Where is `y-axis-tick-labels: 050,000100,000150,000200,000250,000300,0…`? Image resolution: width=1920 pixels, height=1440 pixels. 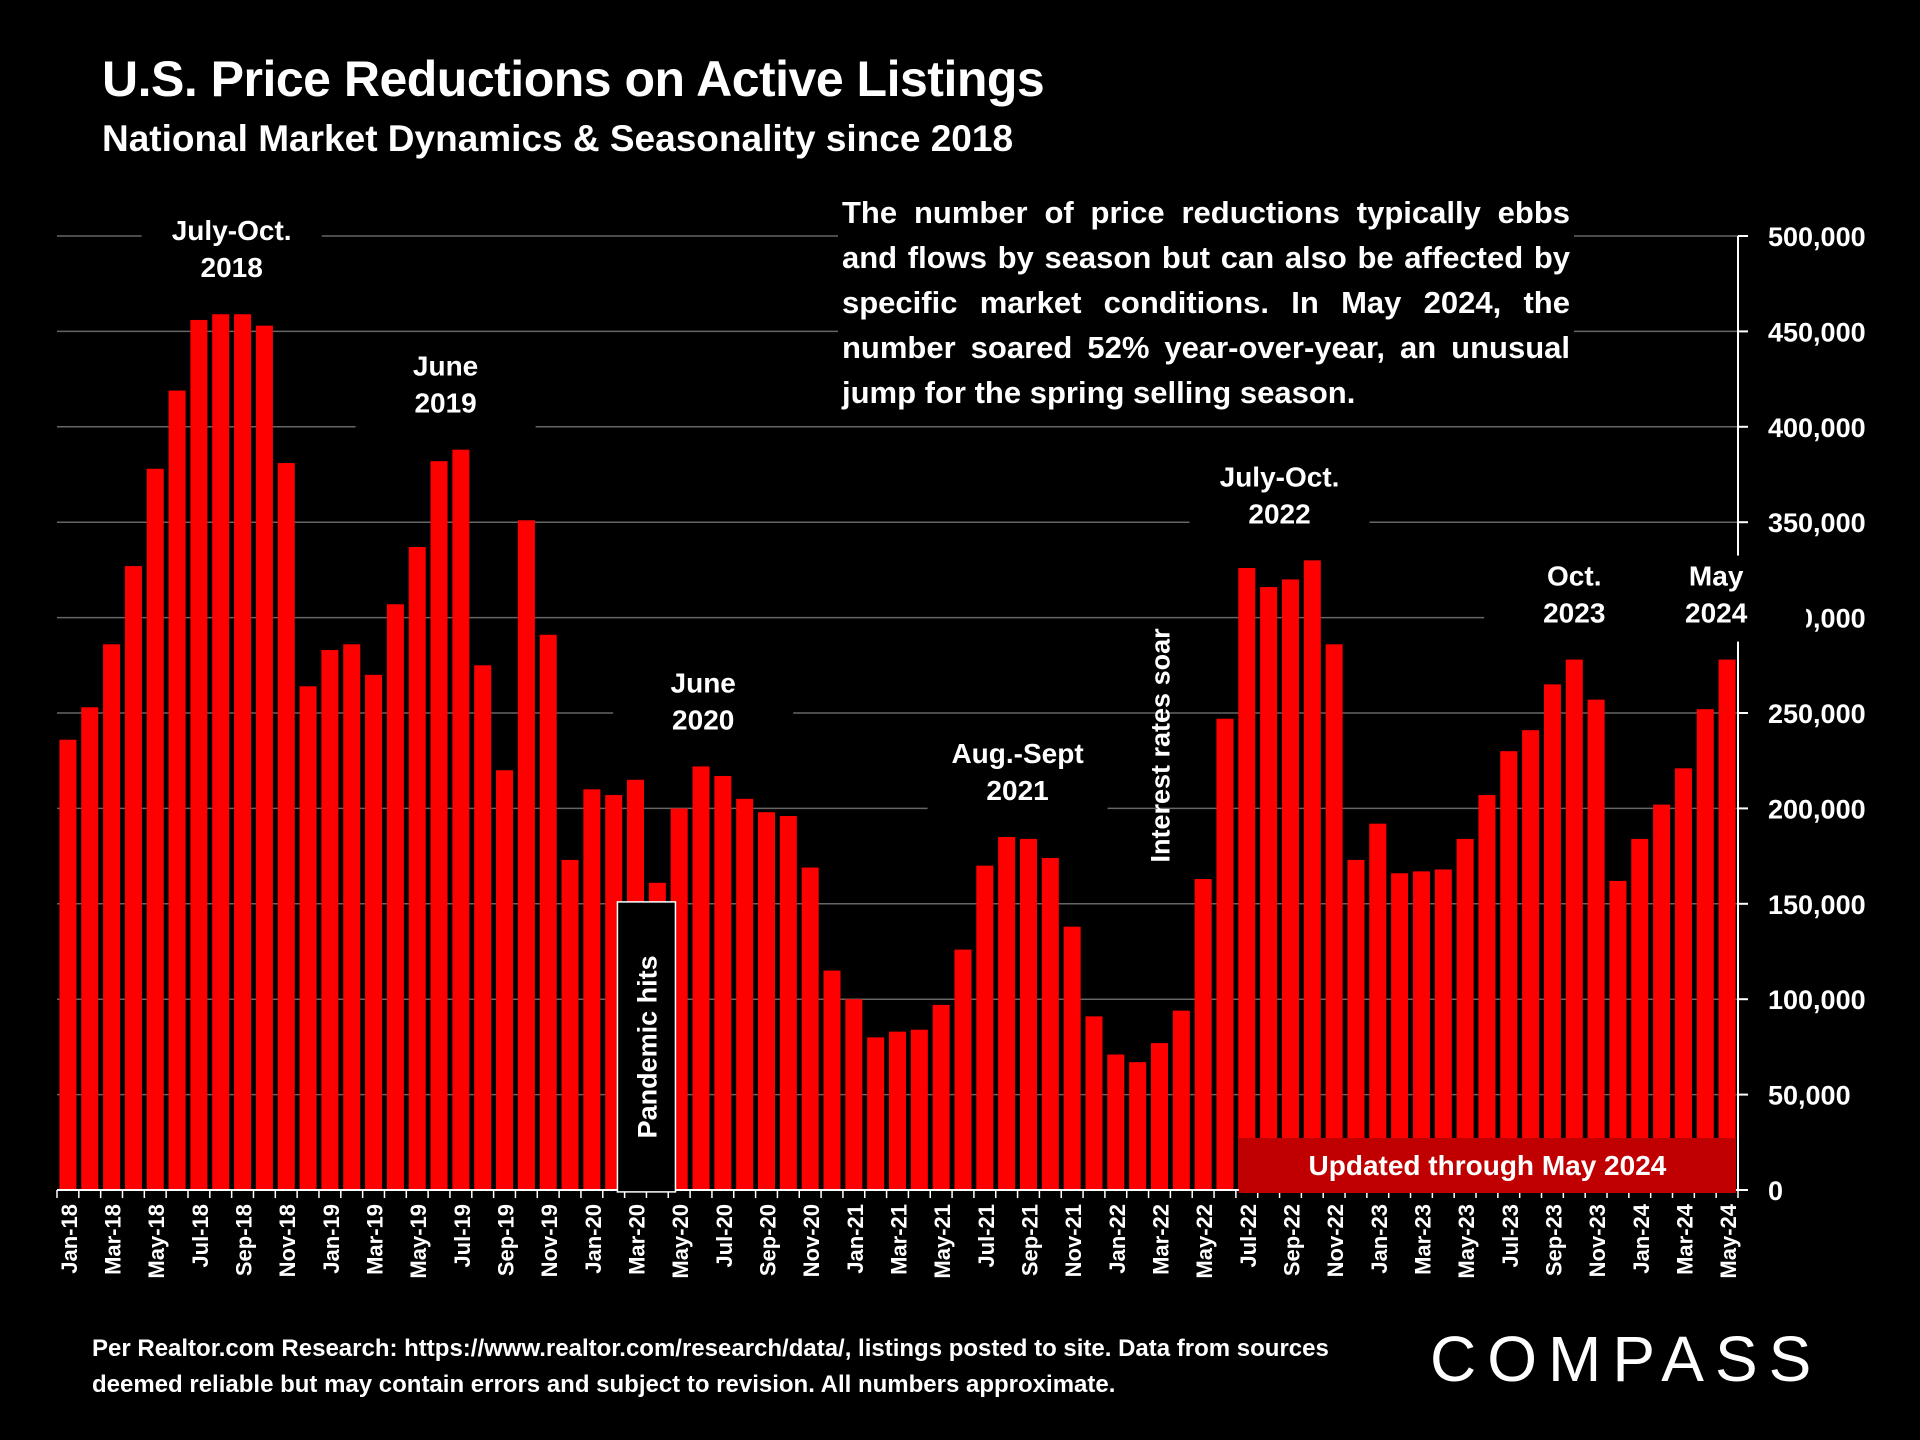
y-axis-tick-labels: 050,000100,000150,000200,000250,000300,0… is located at coordinates (1817, 714).